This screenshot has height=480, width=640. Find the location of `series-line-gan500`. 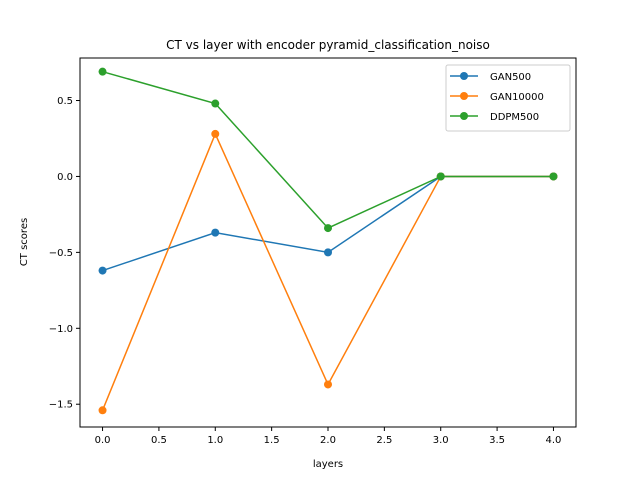

series-line-gan500 is located at coordinates (328, 223).